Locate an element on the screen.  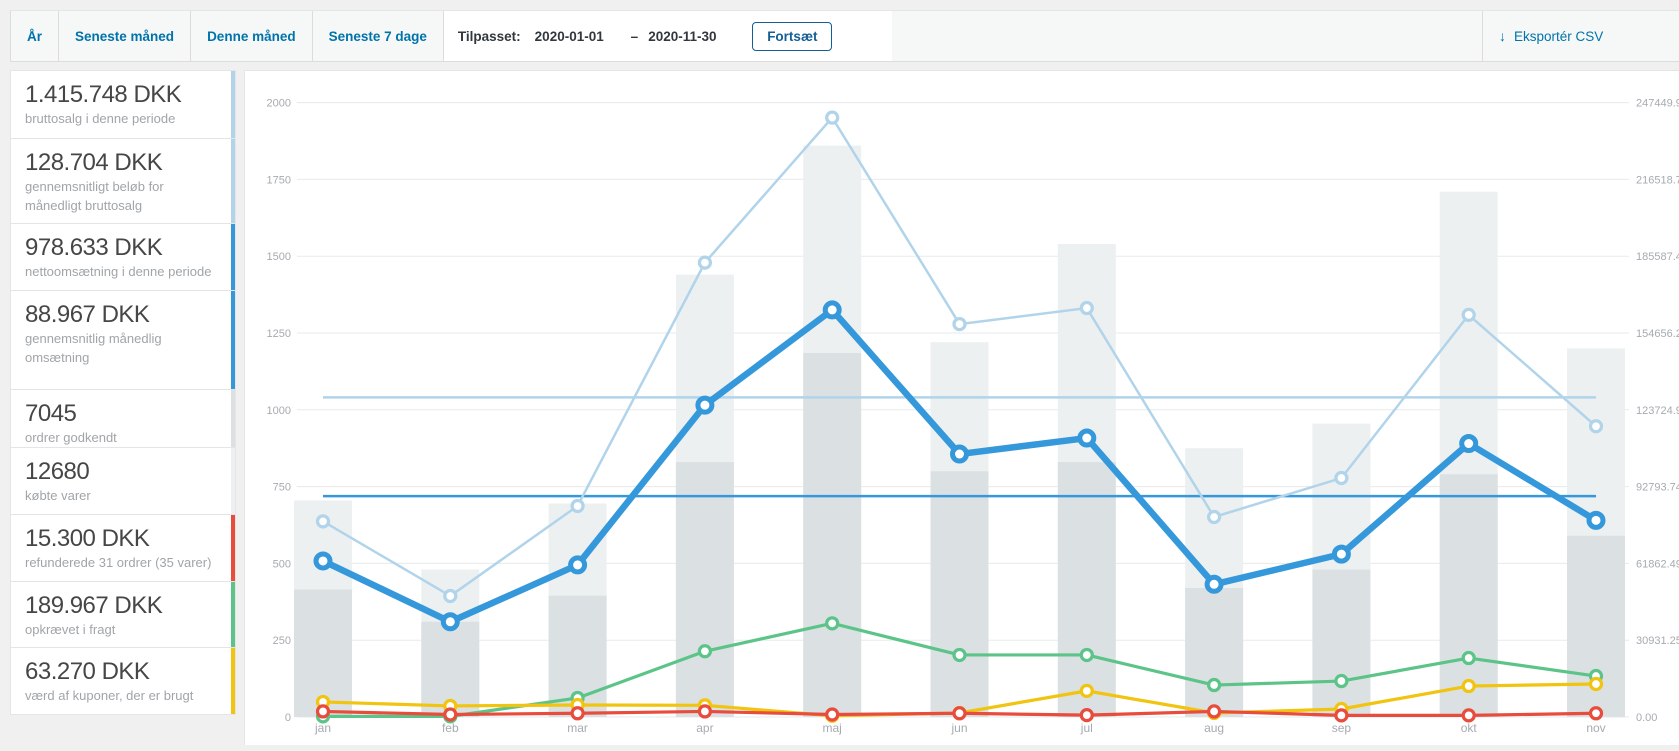
legend-value: 7045 is located at coordinates (51, 413).